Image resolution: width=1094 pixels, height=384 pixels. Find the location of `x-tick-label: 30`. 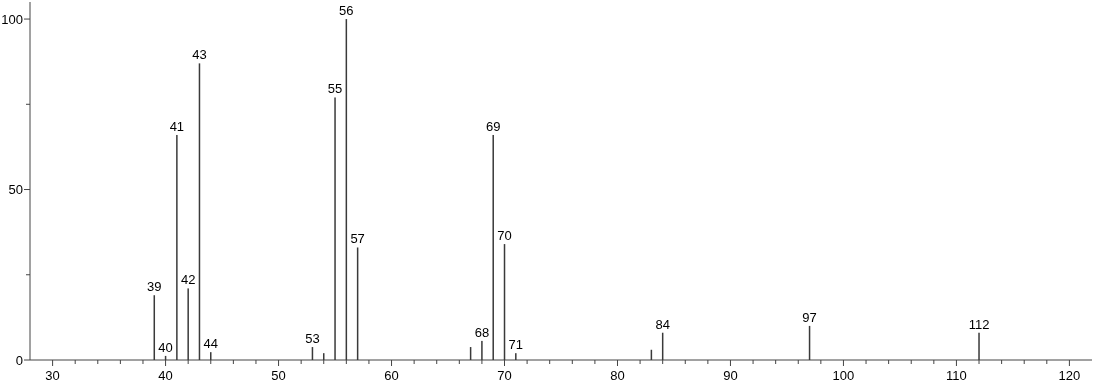

x-tick-label: 30 is located at coordinates (52, 375).